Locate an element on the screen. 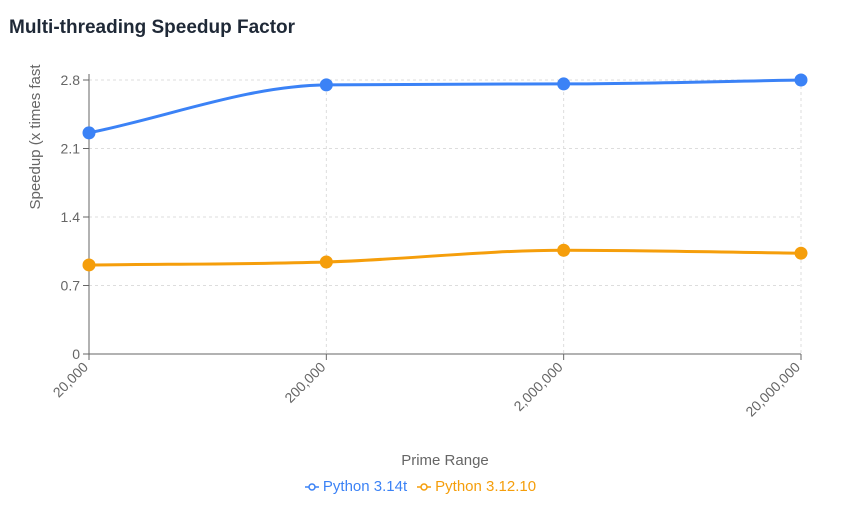  y-tick-label: 1.4 is located at coordinates (71, 217).